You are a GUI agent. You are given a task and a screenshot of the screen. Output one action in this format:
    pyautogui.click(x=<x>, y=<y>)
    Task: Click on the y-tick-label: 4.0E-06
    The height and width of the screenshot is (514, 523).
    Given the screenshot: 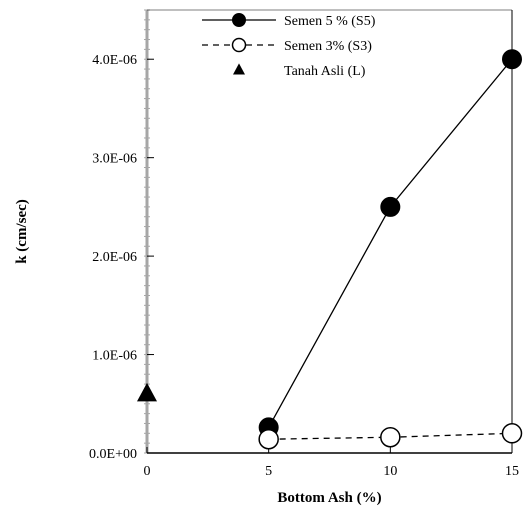 What is the action you would take?
    pyautogui.click(x=114, y=60)
    